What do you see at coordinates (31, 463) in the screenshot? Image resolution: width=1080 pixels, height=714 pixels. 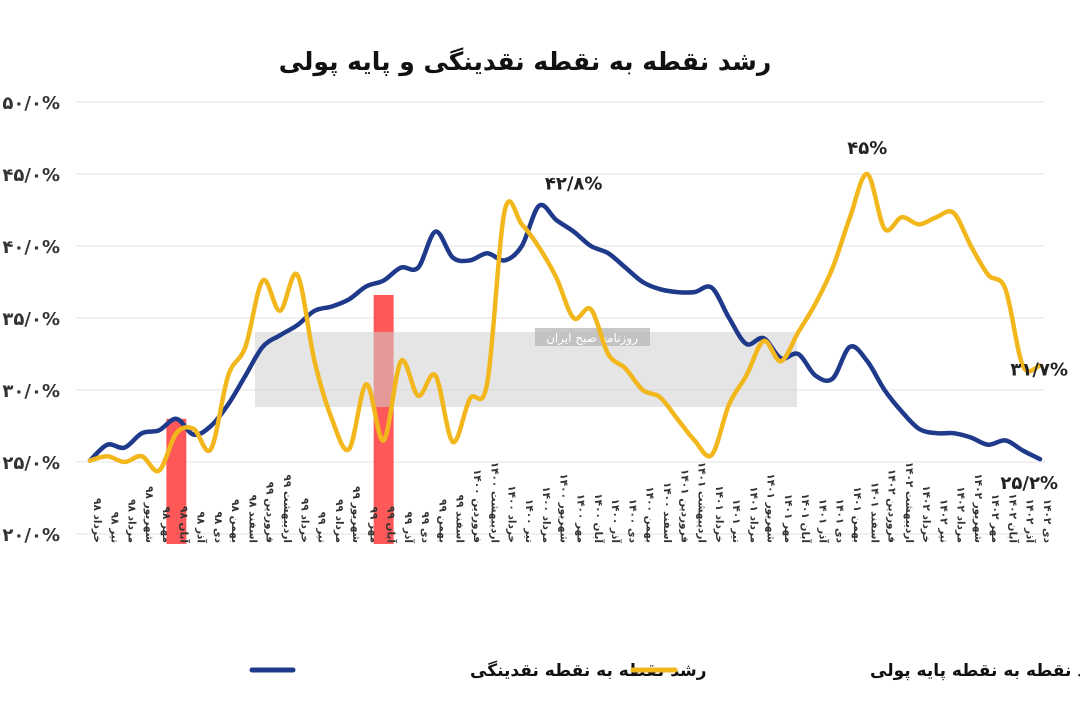 I see `y-tick-label: ۲۵/۰%` at bounding box center [31, 463].